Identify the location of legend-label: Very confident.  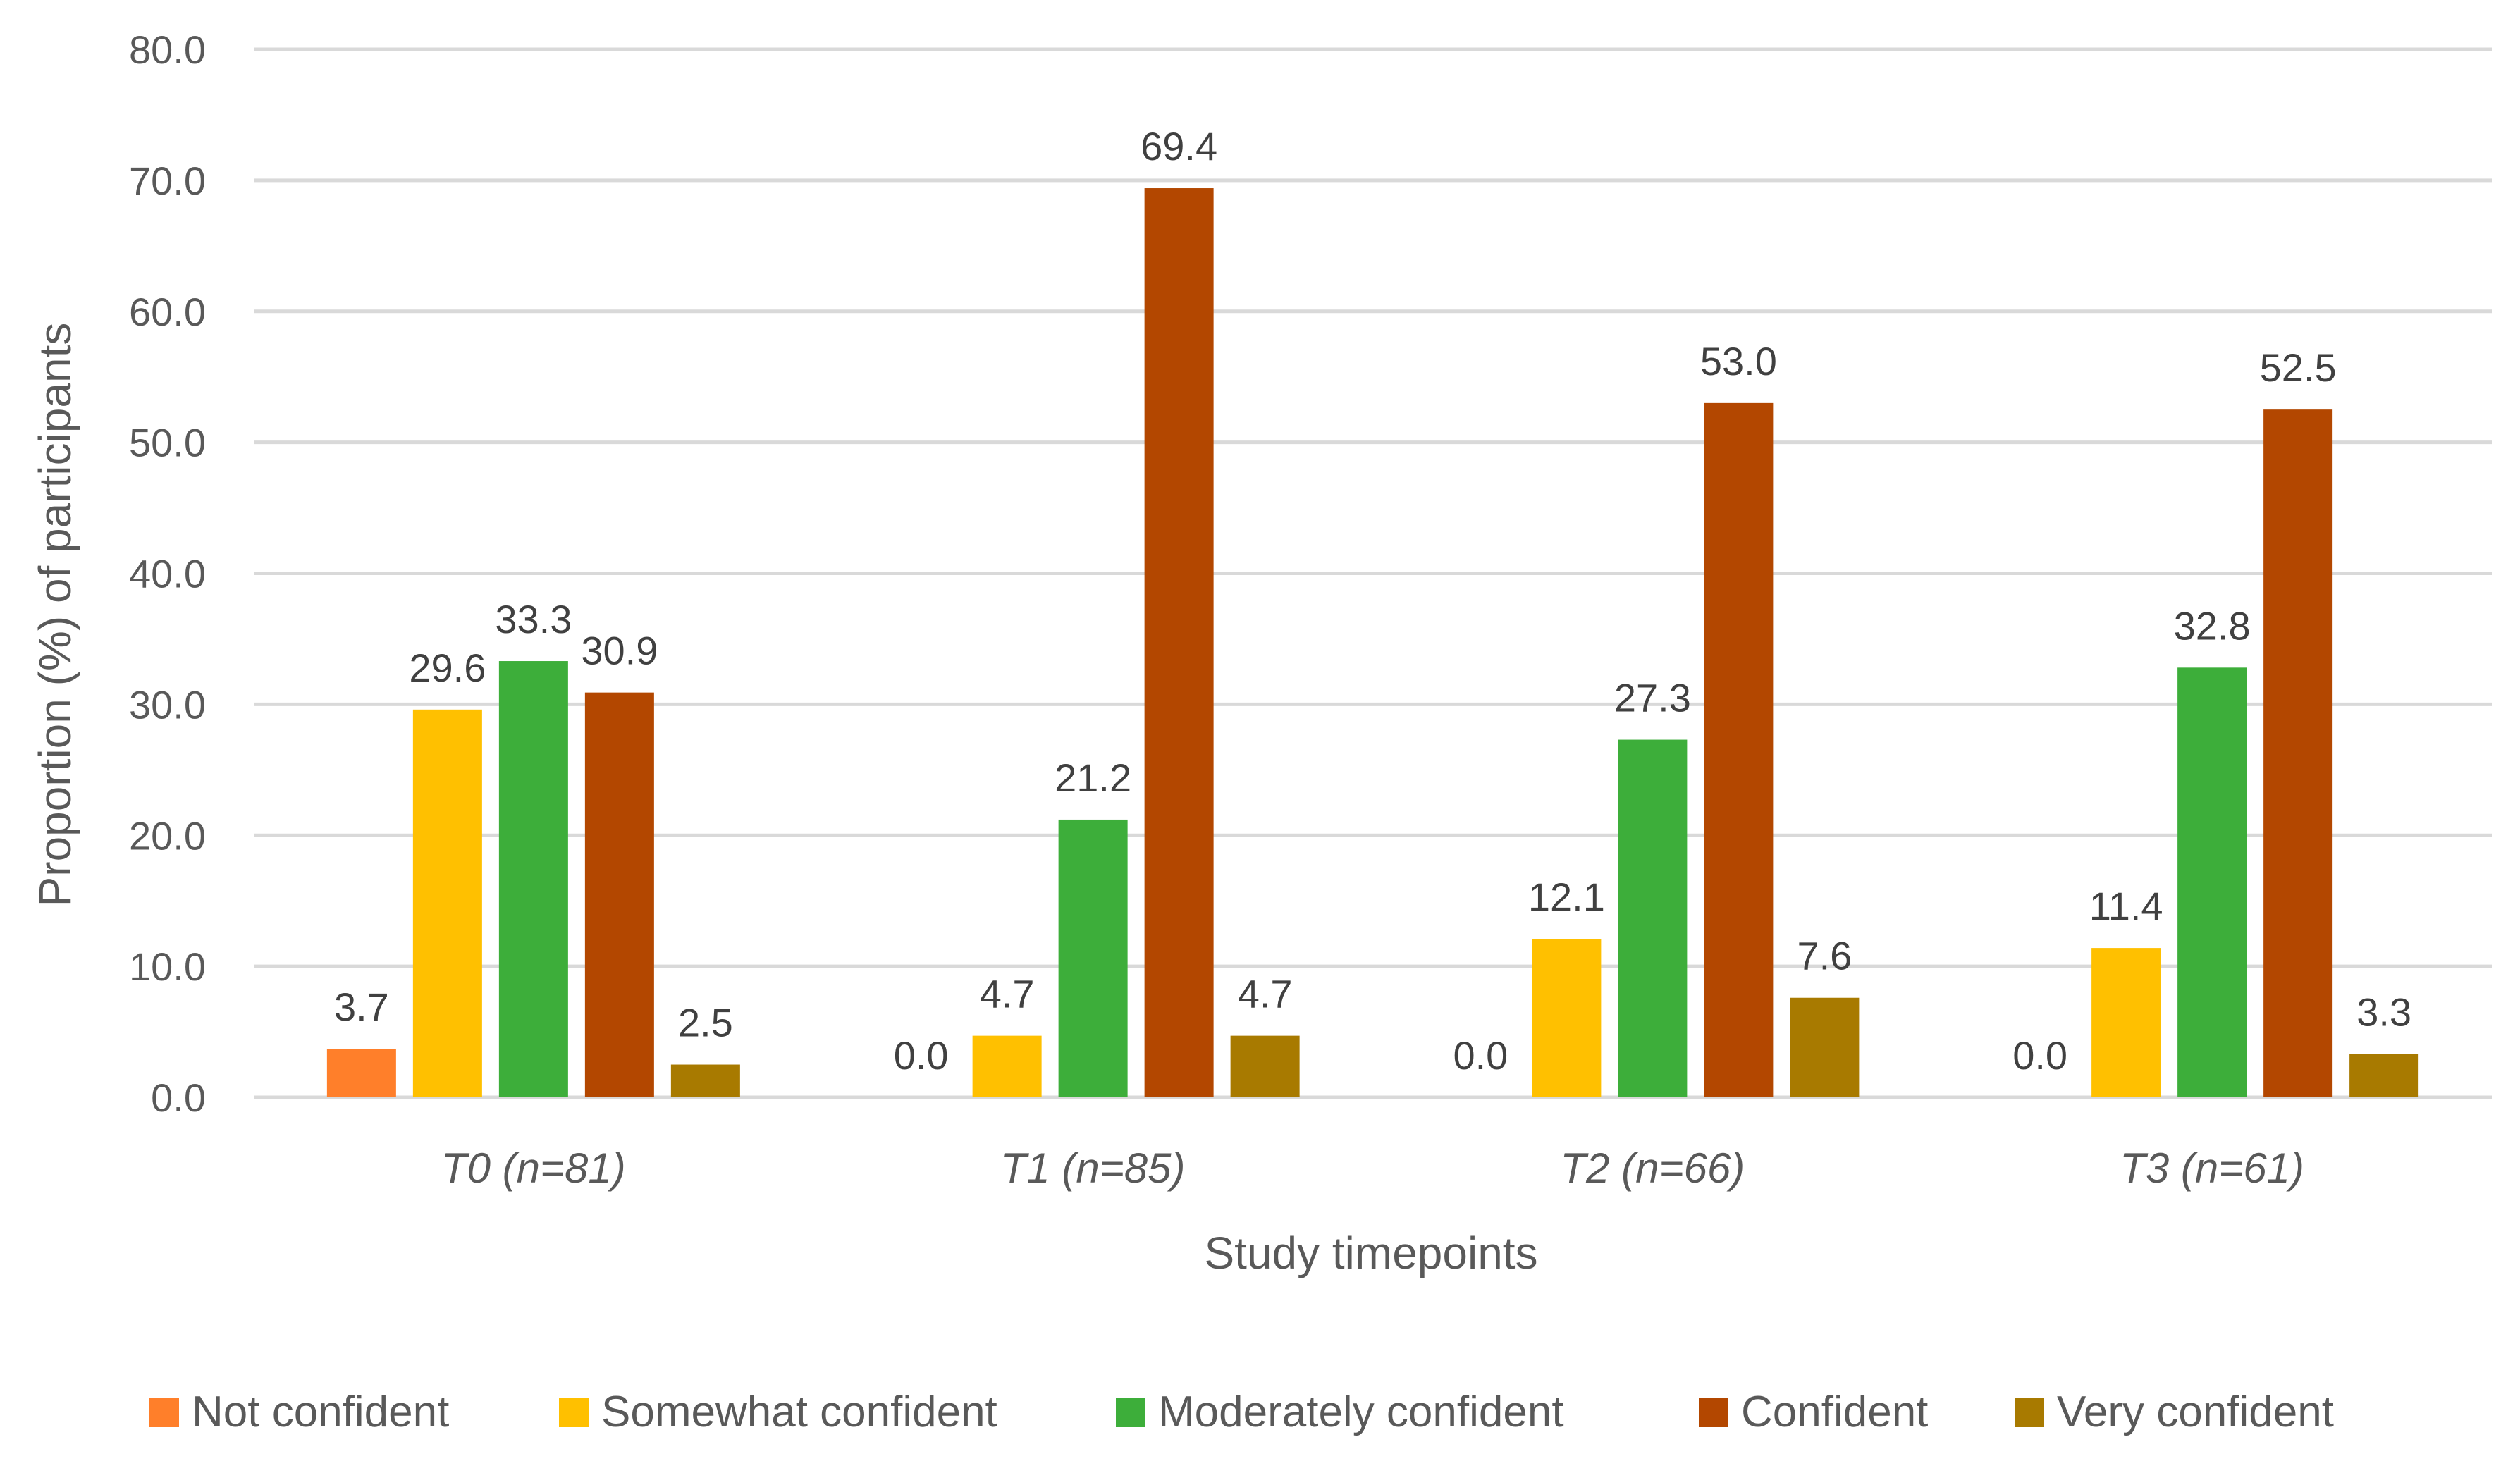
(2195, 1412).